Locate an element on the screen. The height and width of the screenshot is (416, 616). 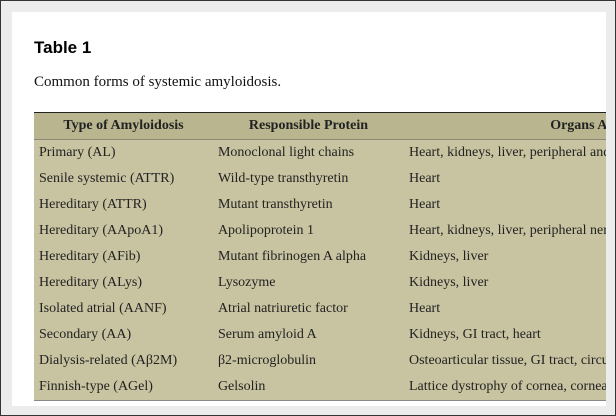
cell-type: Hereditary (ALys) is located at coordinates (91, 282).